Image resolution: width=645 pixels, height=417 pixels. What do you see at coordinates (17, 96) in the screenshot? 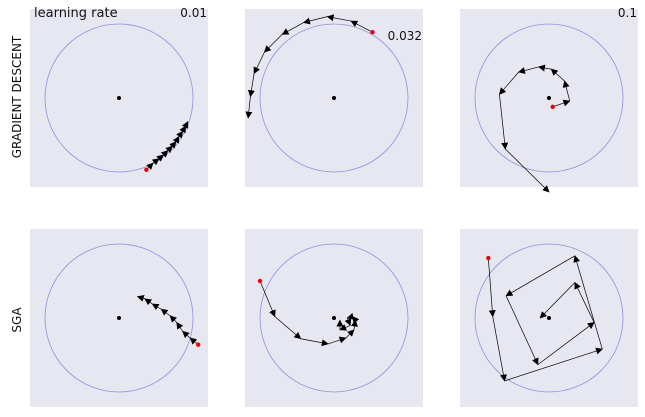
I see `row-label-gradient-descent: GRADIENT DESCENT` at bounding box center [17, 96].